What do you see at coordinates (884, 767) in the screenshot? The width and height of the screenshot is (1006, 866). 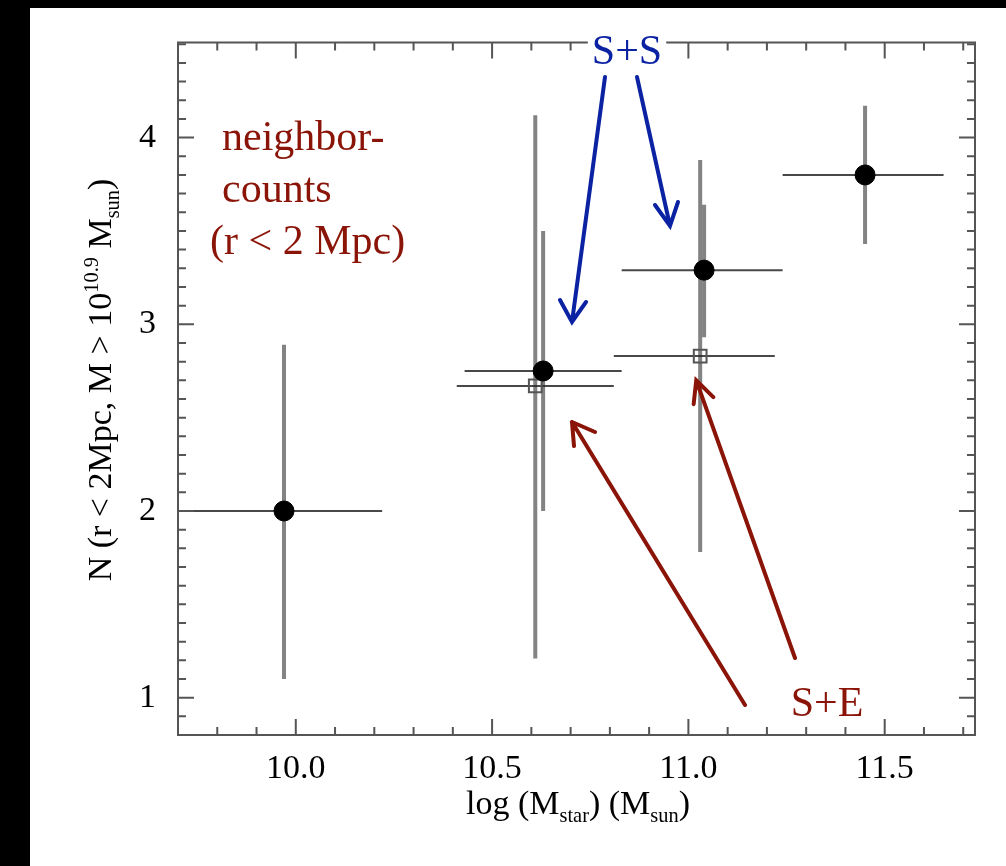 I see `x-tick-label: 11.5` at bounding box center [884, 767].